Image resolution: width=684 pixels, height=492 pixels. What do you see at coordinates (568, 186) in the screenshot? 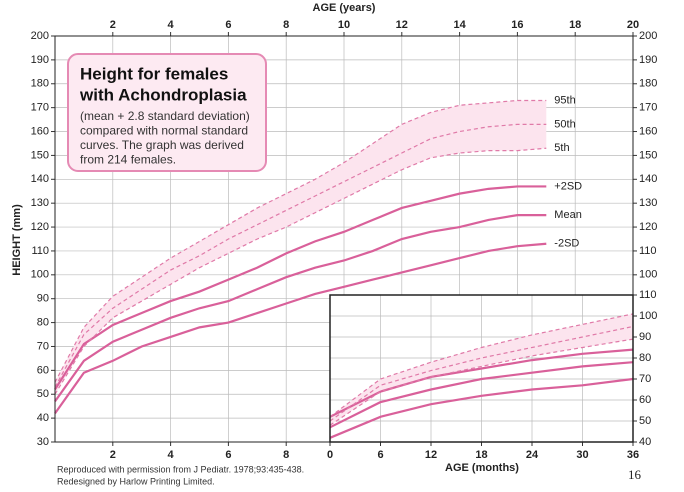
I see `series-label: +2SD` at bounding box center [568, 186].